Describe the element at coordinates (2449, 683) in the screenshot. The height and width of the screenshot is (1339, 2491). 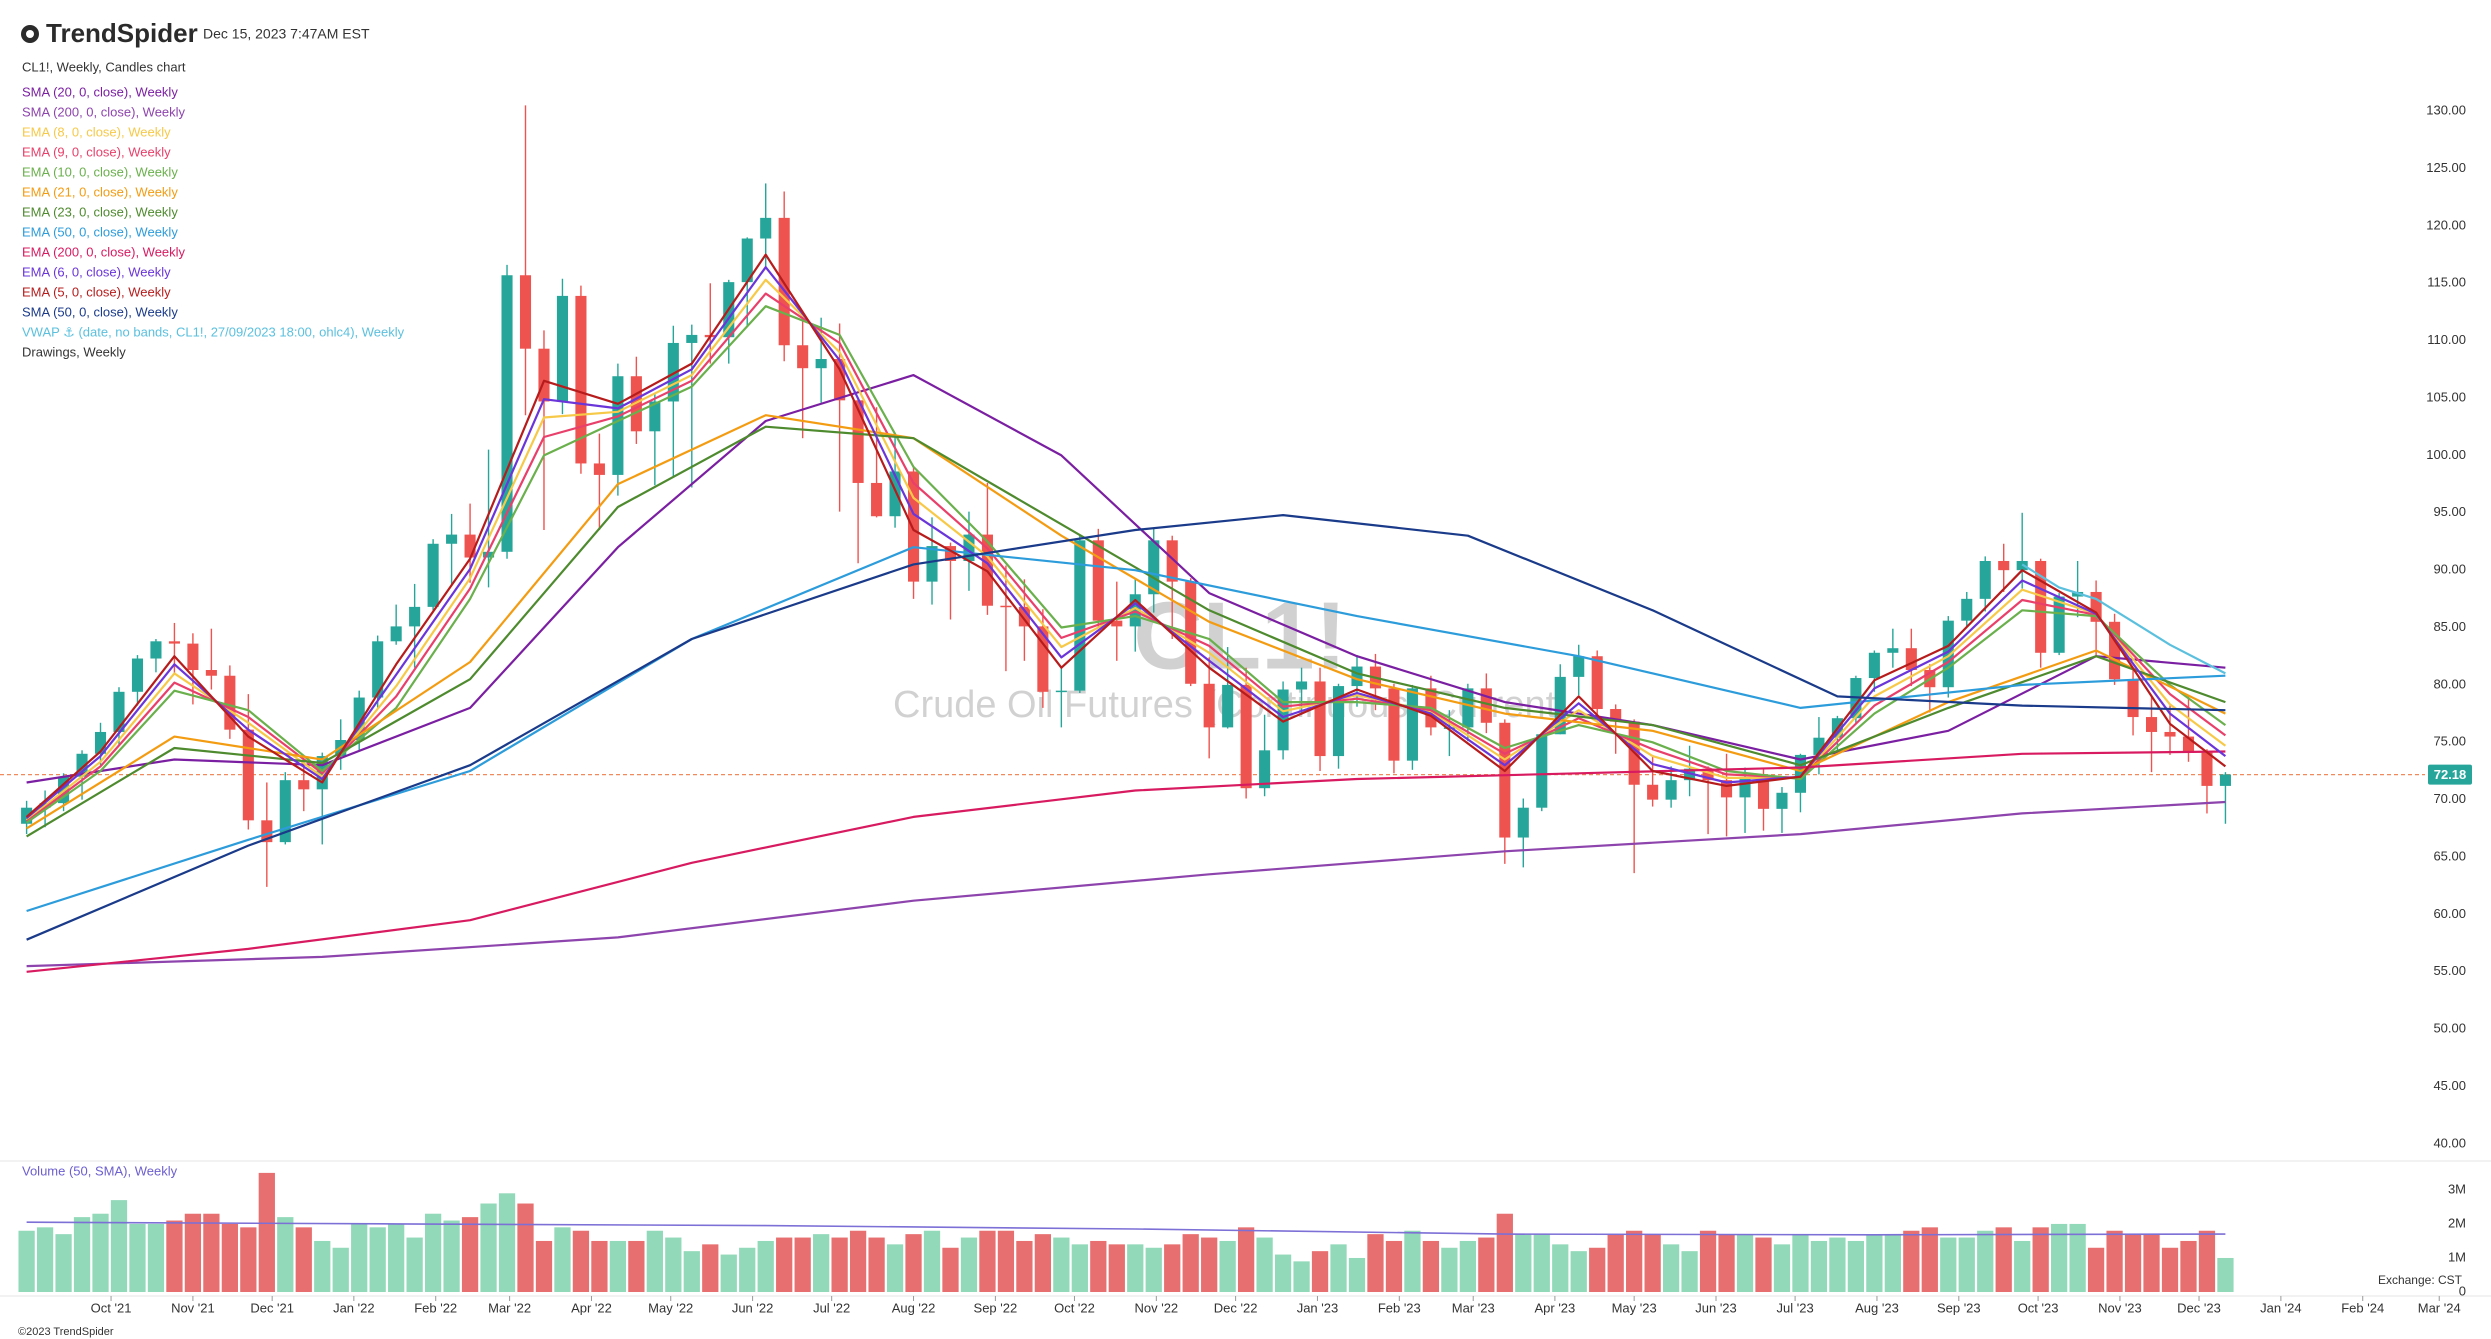
I see `y-tick-label: 80.00` at that location.